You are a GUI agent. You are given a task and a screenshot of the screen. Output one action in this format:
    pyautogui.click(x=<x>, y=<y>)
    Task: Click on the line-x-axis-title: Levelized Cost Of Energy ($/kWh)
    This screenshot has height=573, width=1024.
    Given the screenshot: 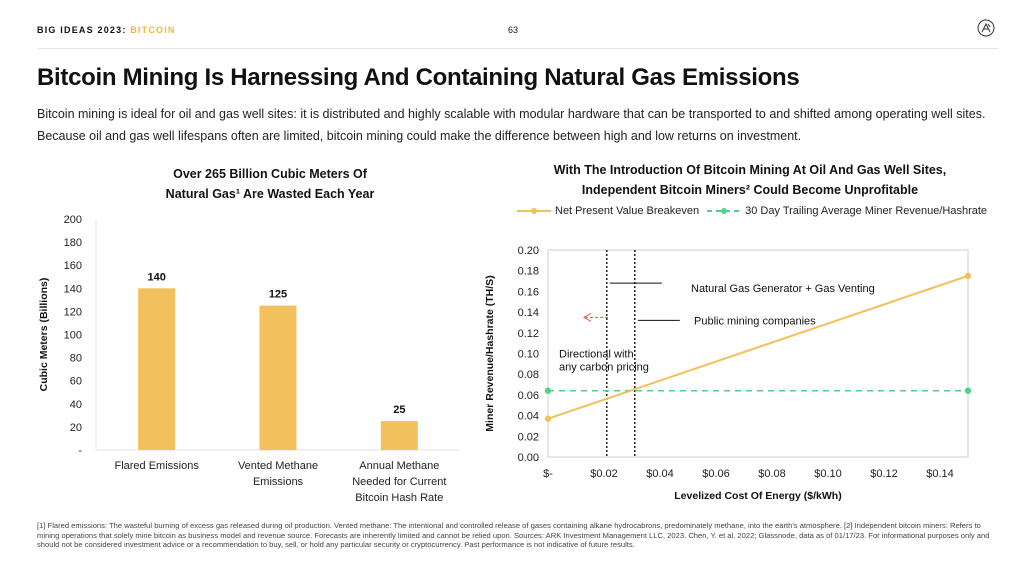 What is the action you would take?
    pyautogui.click(x=757, y=496)
    